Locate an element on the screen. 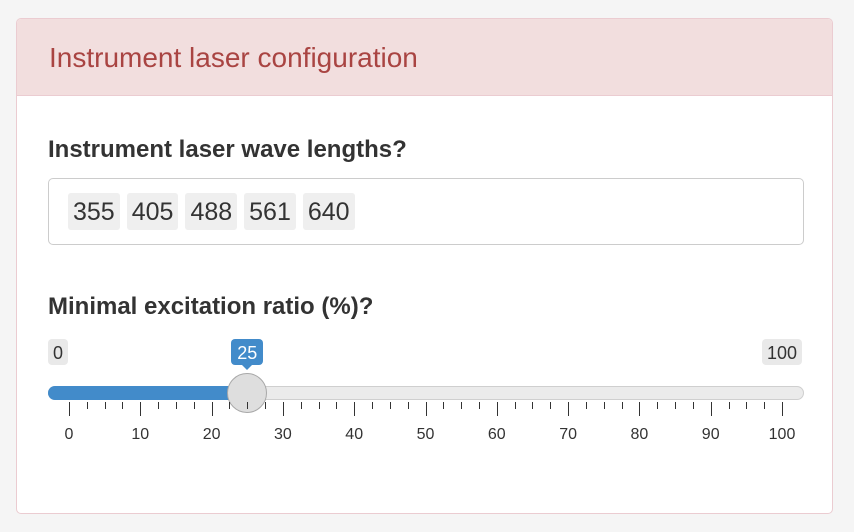 The image size is (854, 532). grid-tick-label: 80 is located at coordinates (639, 434).